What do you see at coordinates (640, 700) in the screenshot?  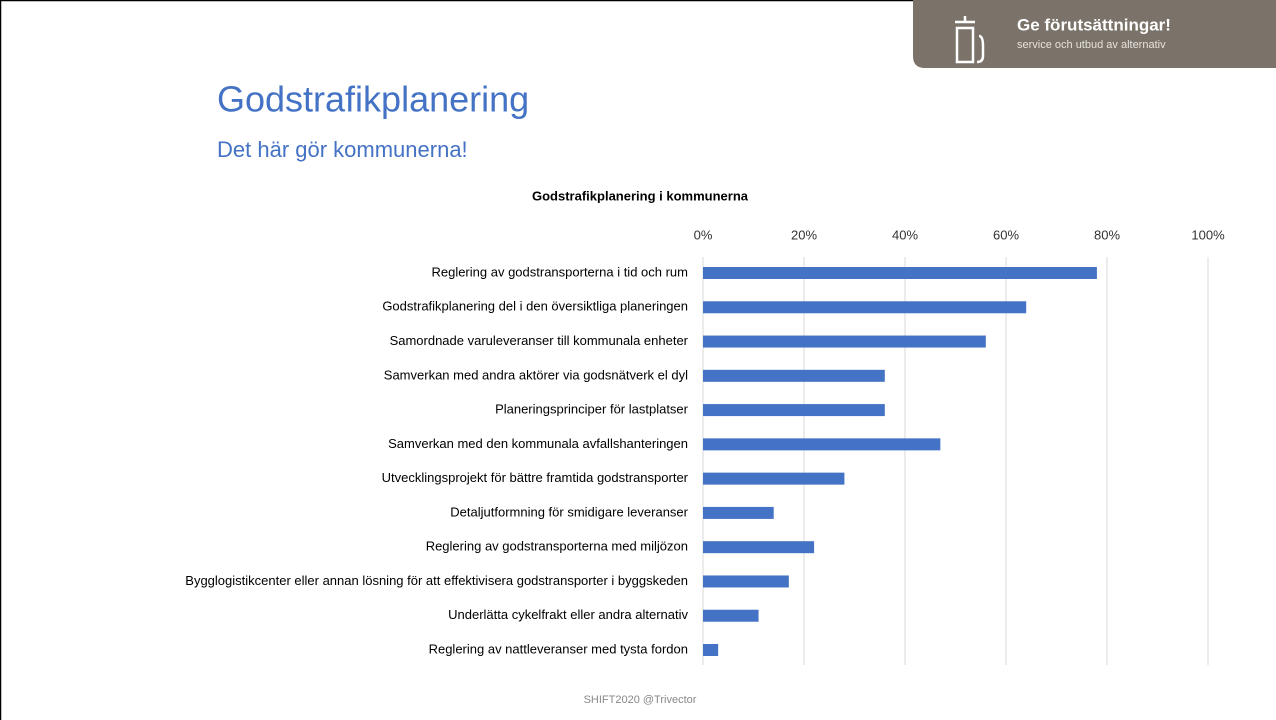 I see `footer: SHIFT2020 @Trivector` at bounding box center [640, 700].